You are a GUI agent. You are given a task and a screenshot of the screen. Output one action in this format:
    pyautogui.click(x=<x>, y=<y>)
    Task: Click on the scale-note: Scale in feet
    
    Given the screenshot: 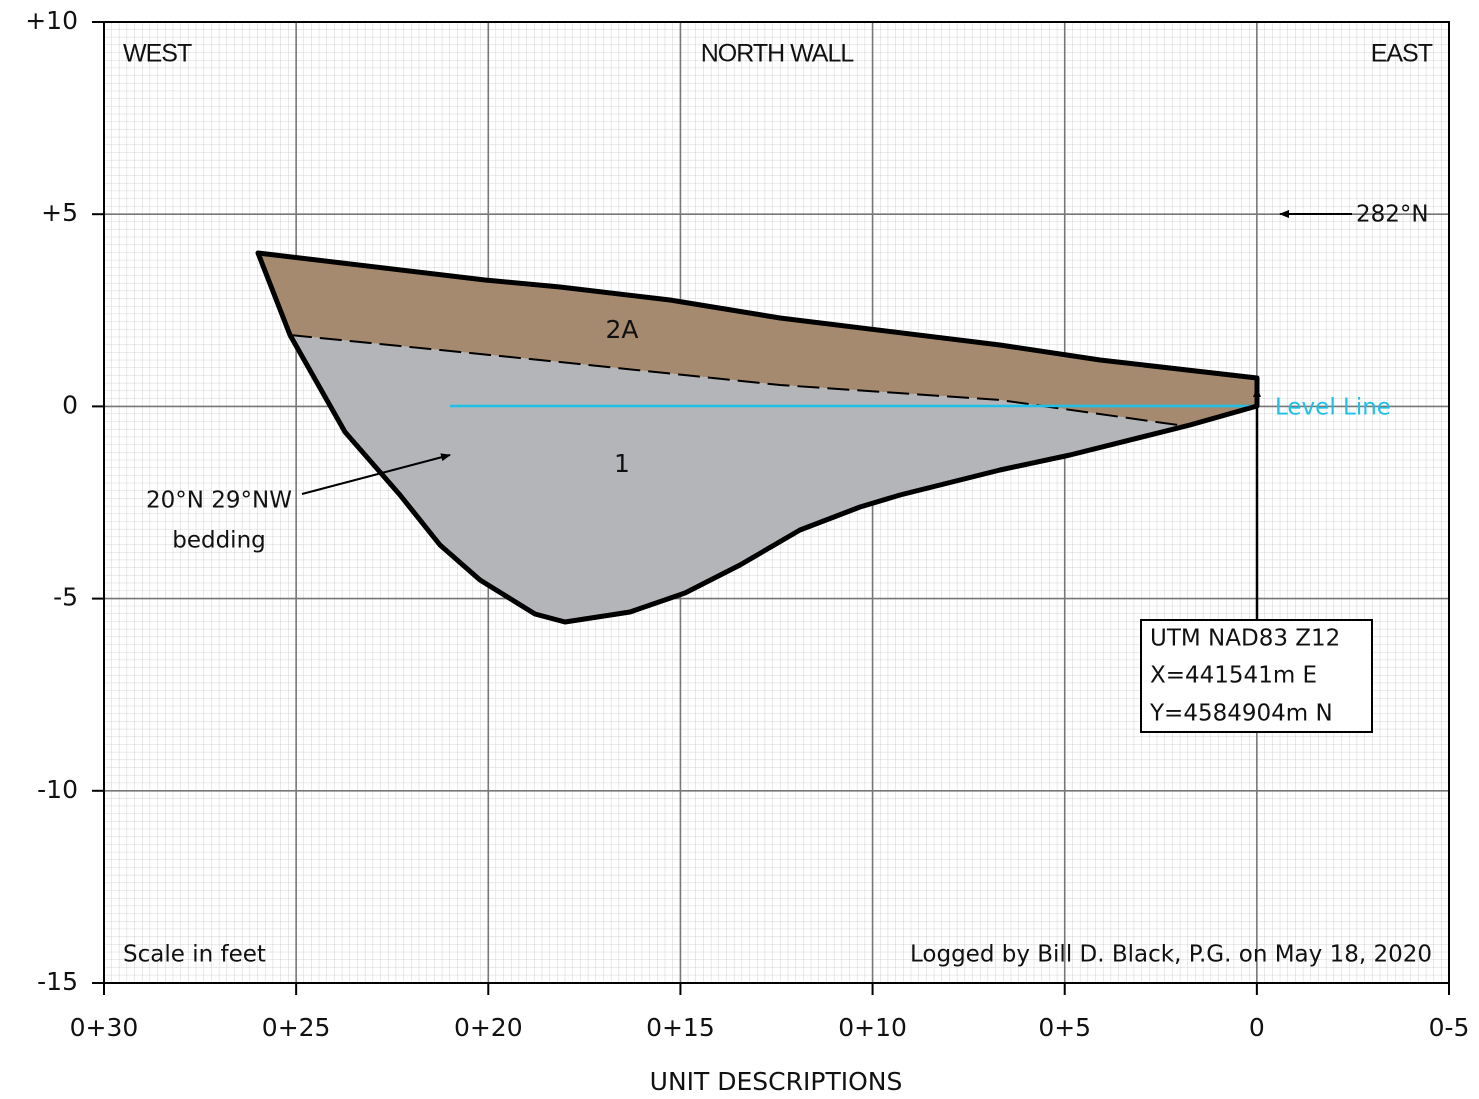 What is the action you would take?
    pyautogui.click(x=194, y=955)
    